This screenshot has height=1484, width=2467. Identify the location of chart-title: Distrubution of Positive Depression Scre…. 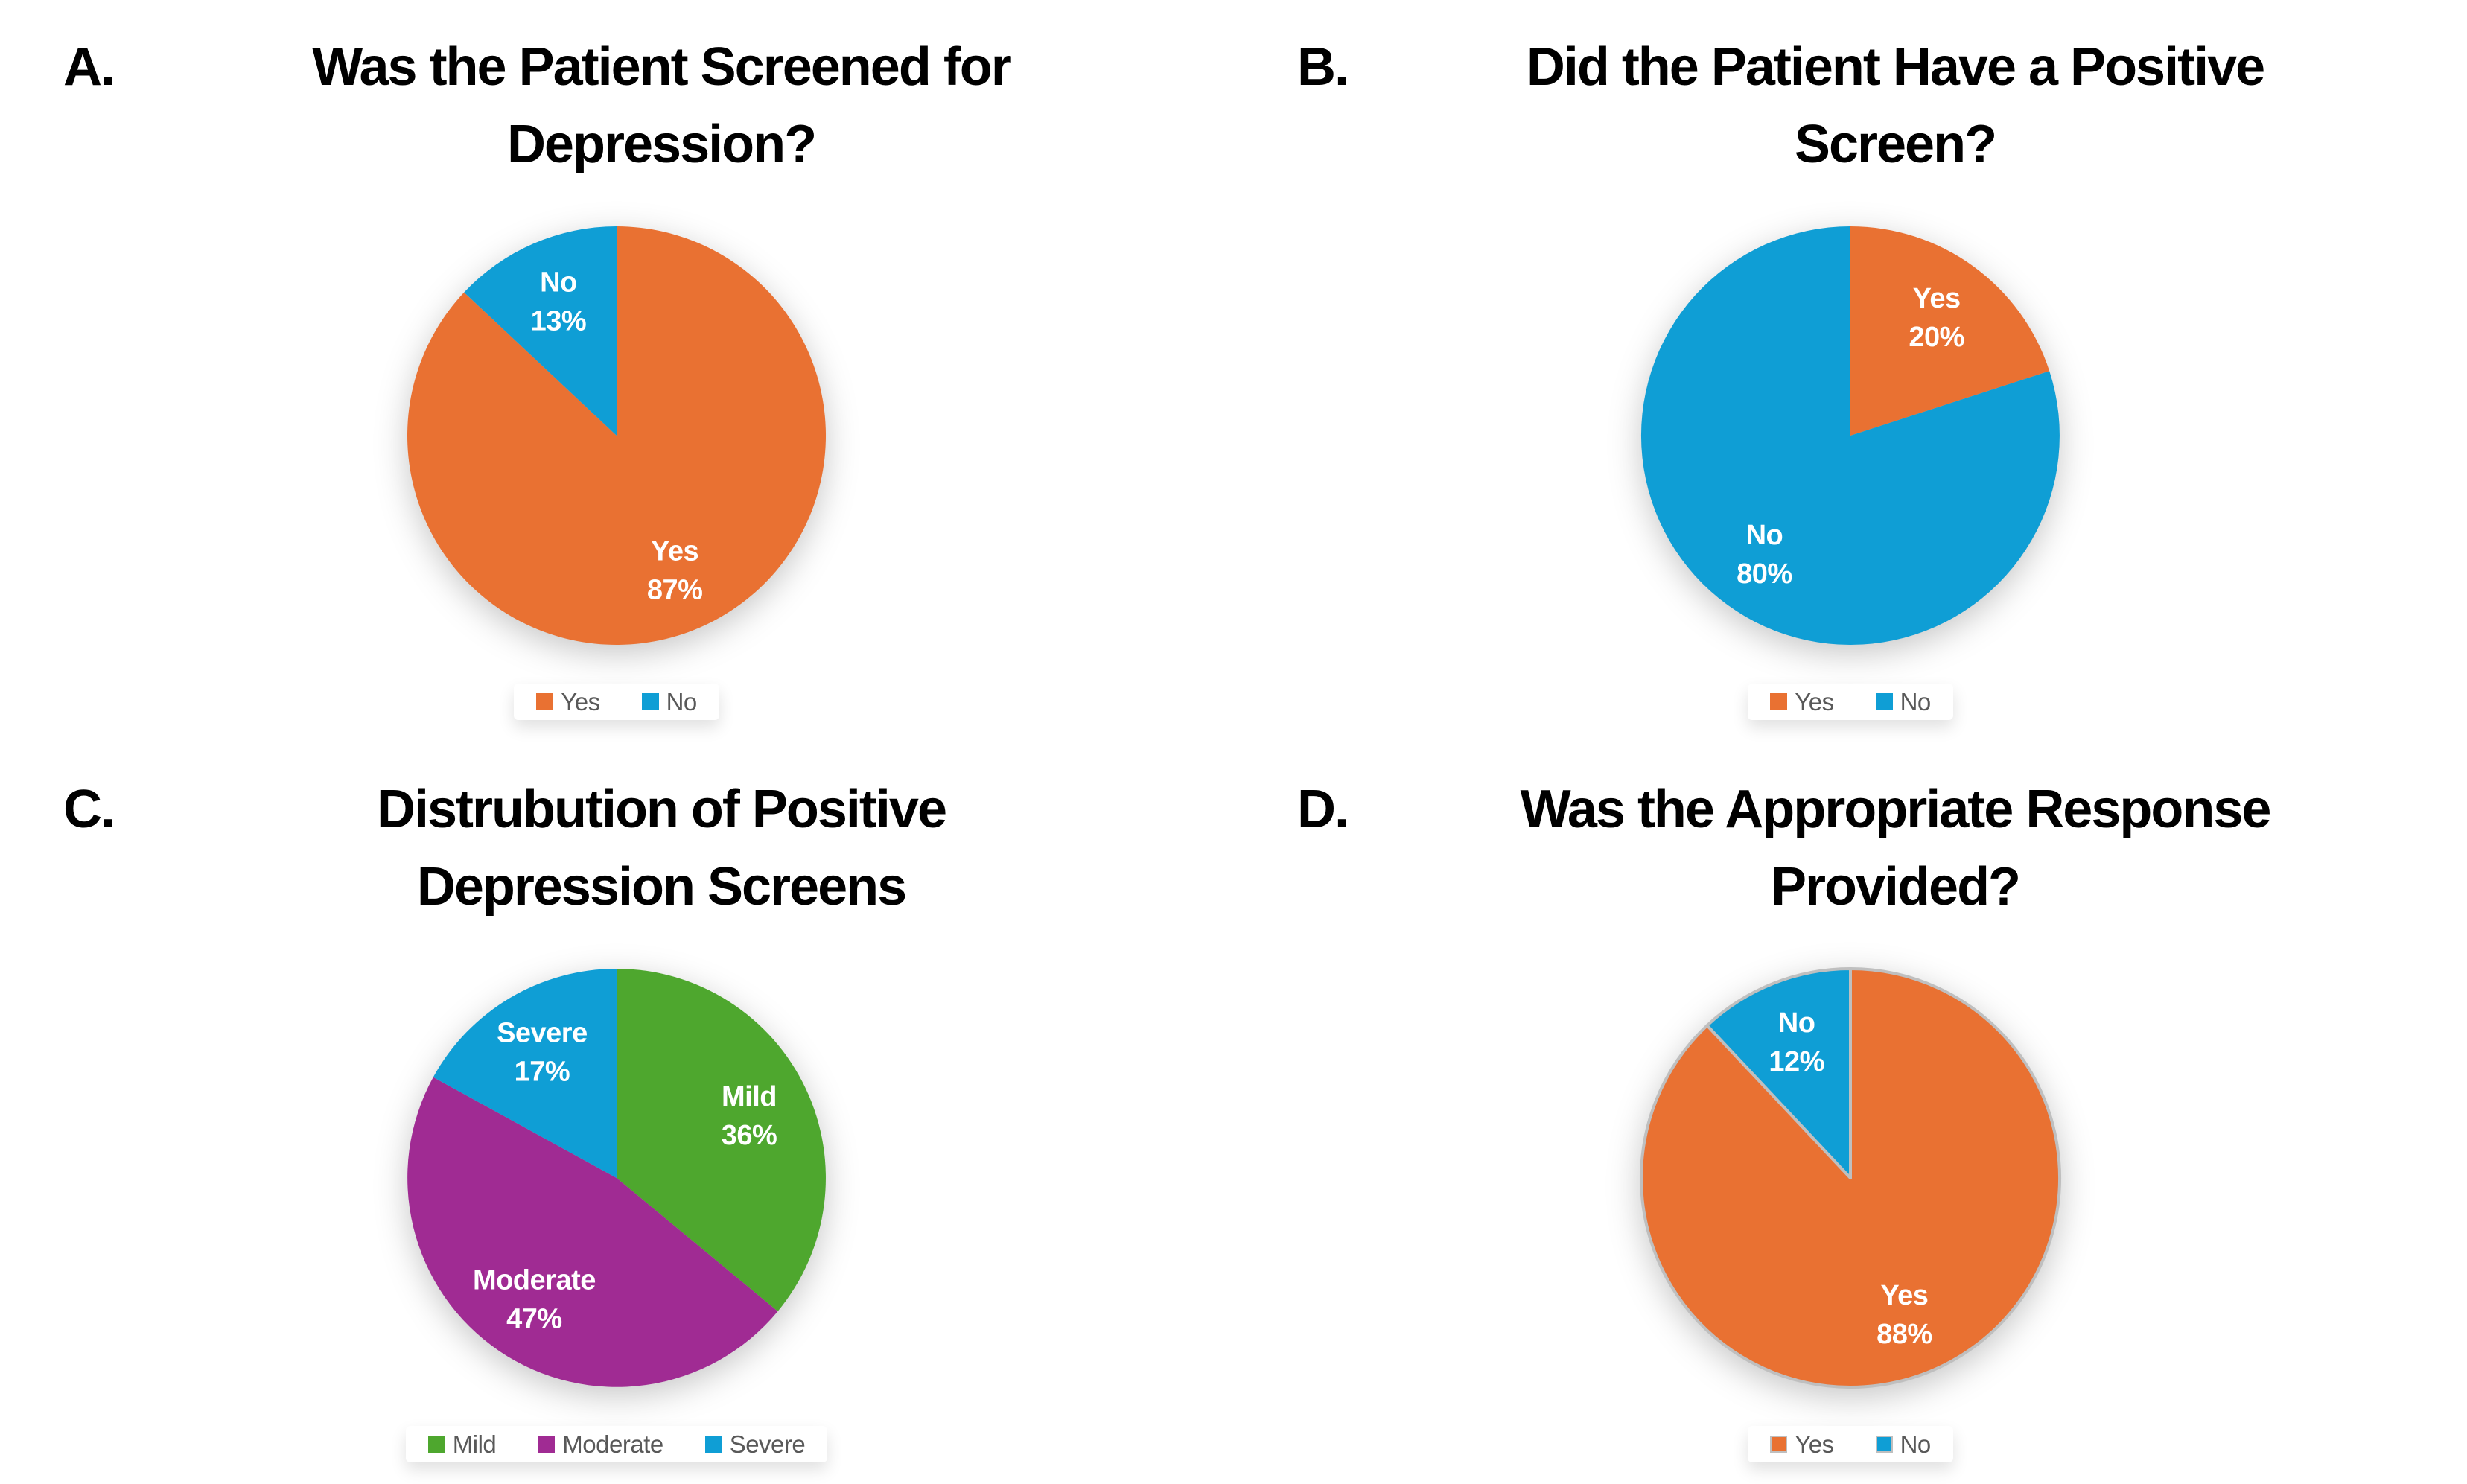
(662, 848).